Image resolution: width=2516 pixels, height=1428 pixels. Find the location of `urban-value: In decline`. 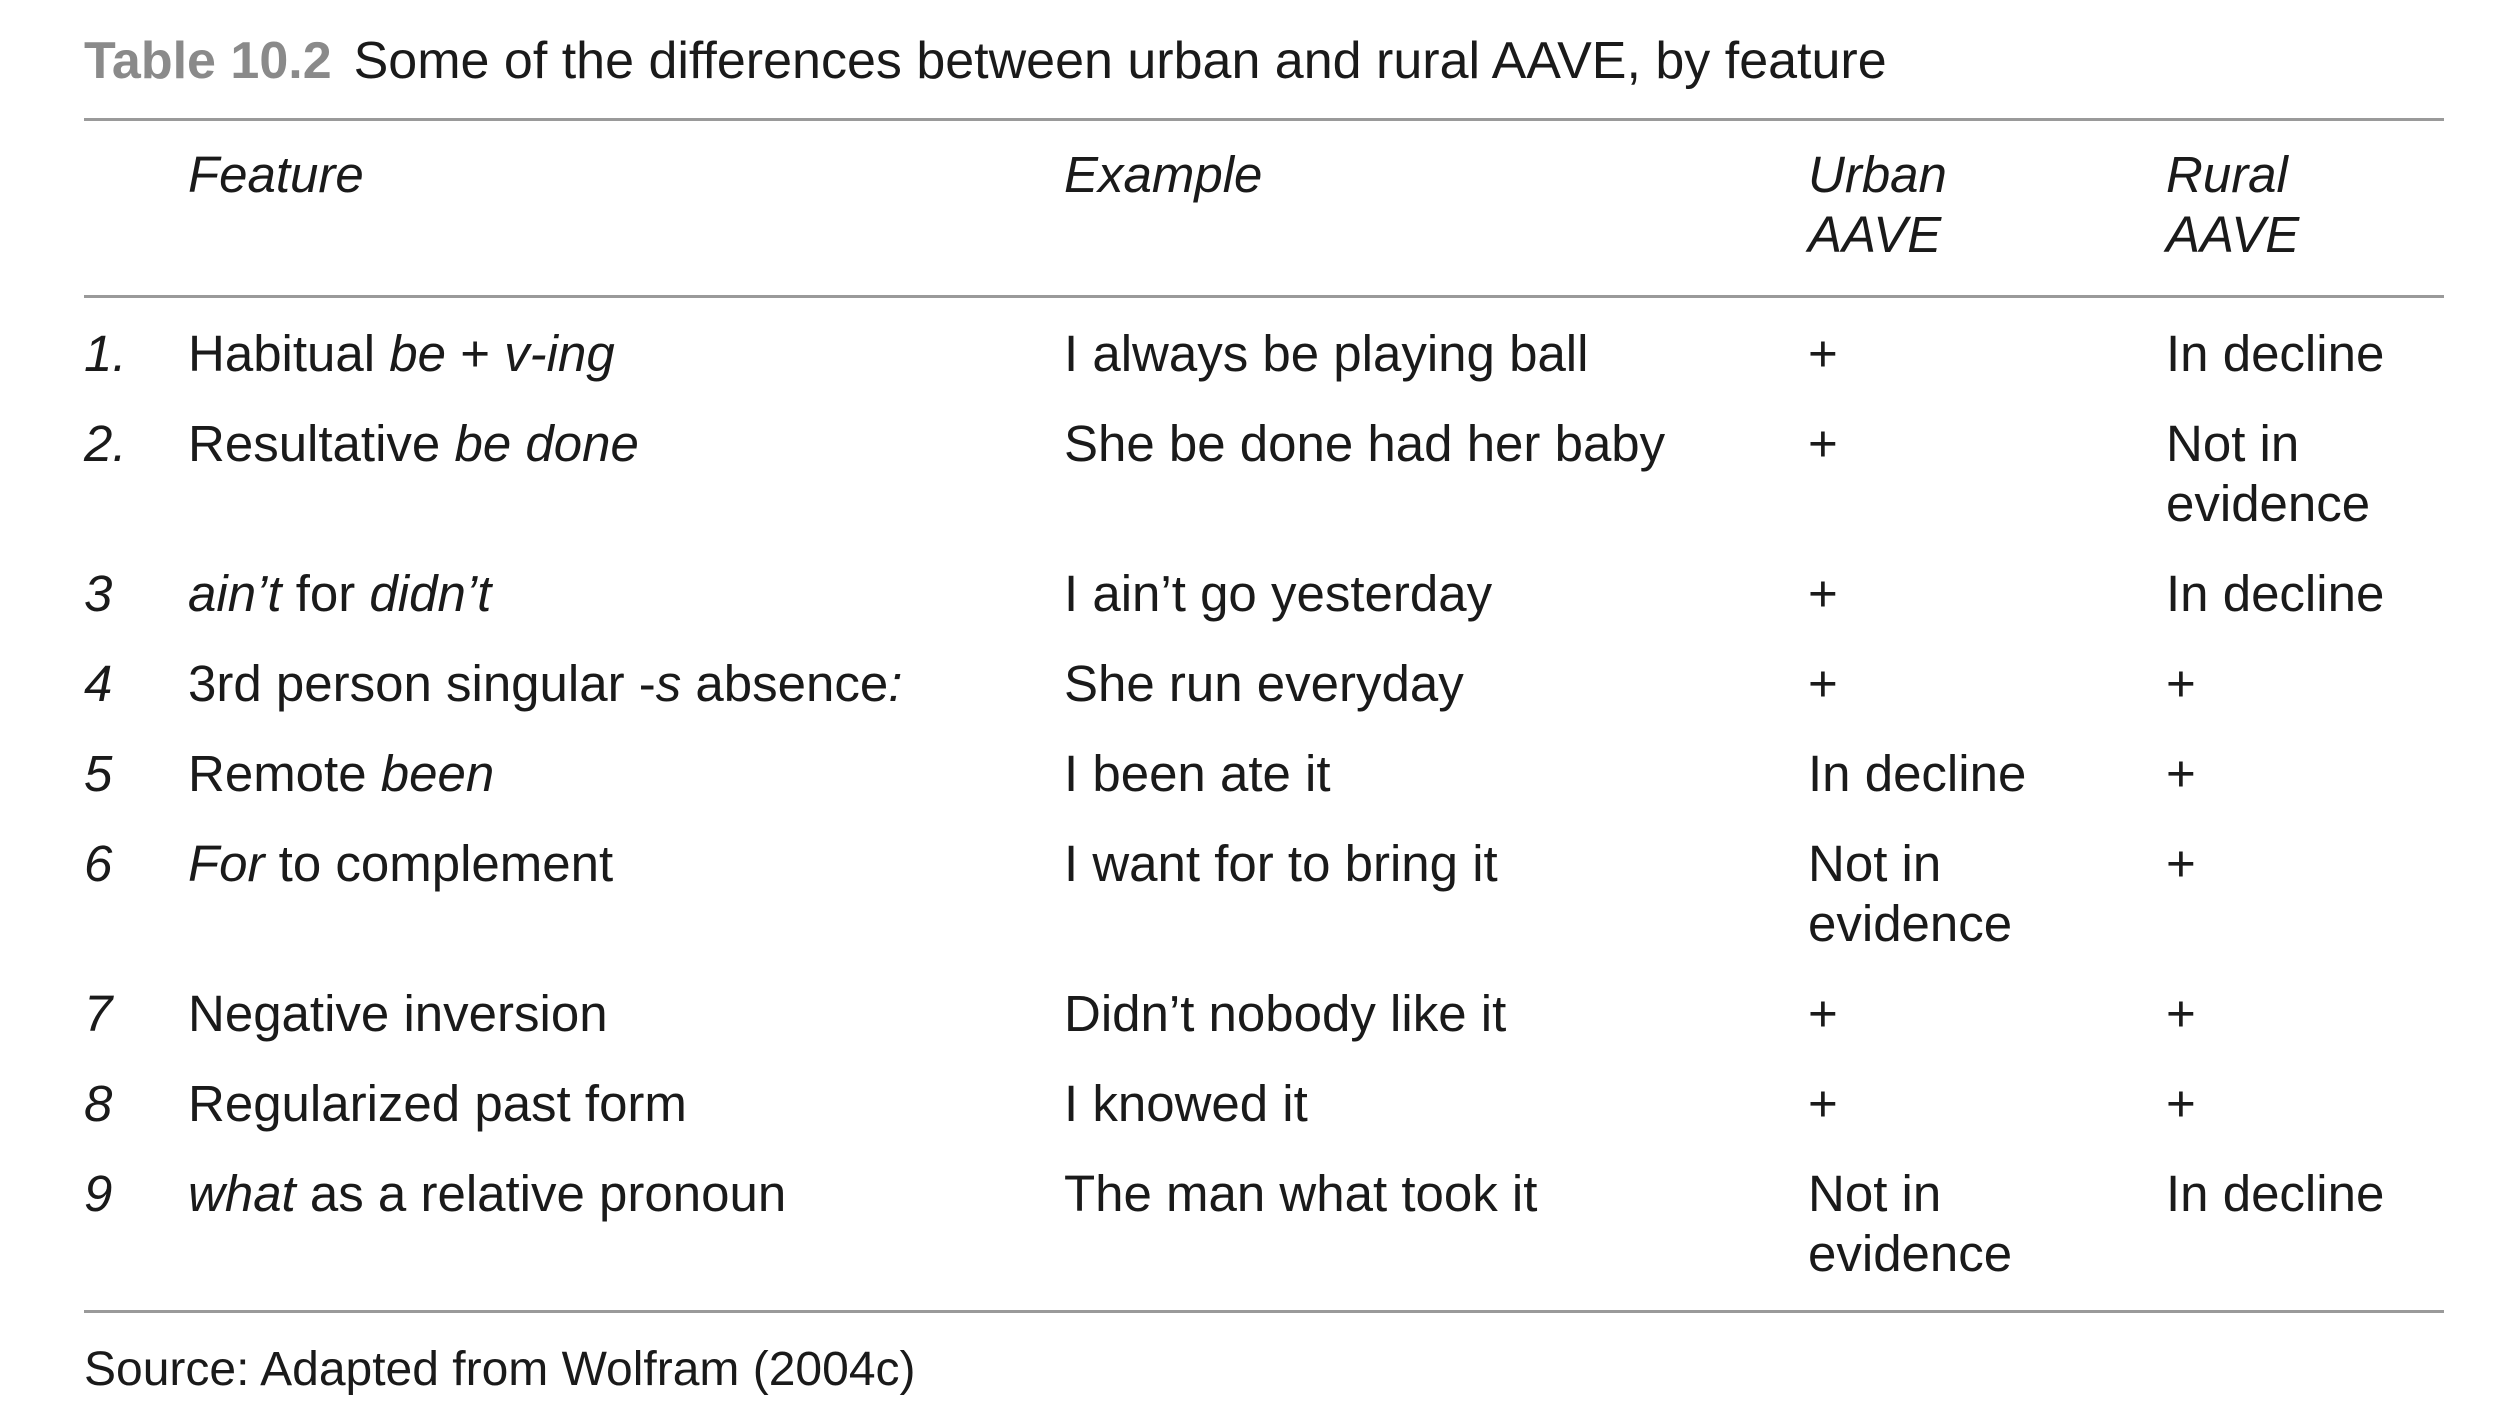

urban-value: In decline is located at coordinates (1917, 773).